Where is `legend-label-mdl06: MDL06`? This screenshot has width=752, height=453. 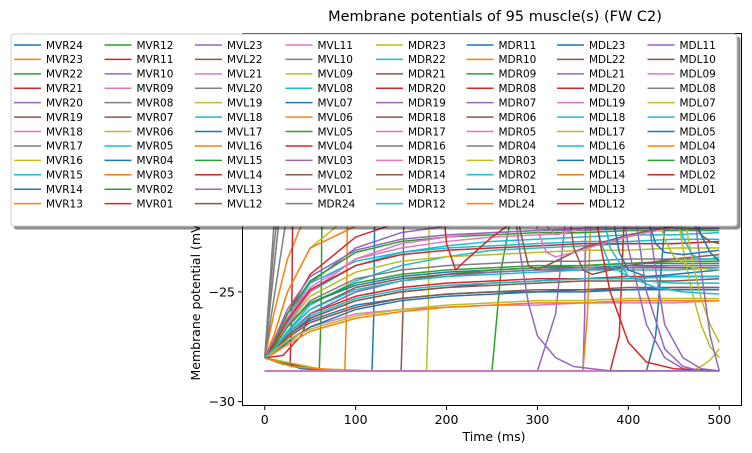 legend-label-mdl06: MDL06 is located at coordinates (698, 118).